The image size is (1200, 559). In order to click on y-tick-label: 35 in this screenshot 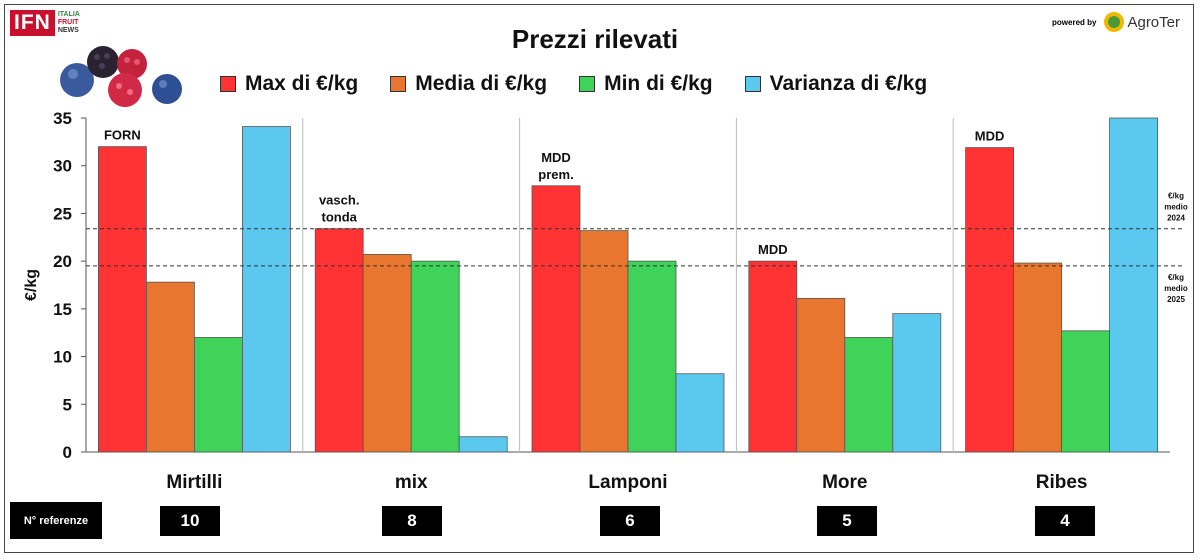, I will do `click(62, 118)`.